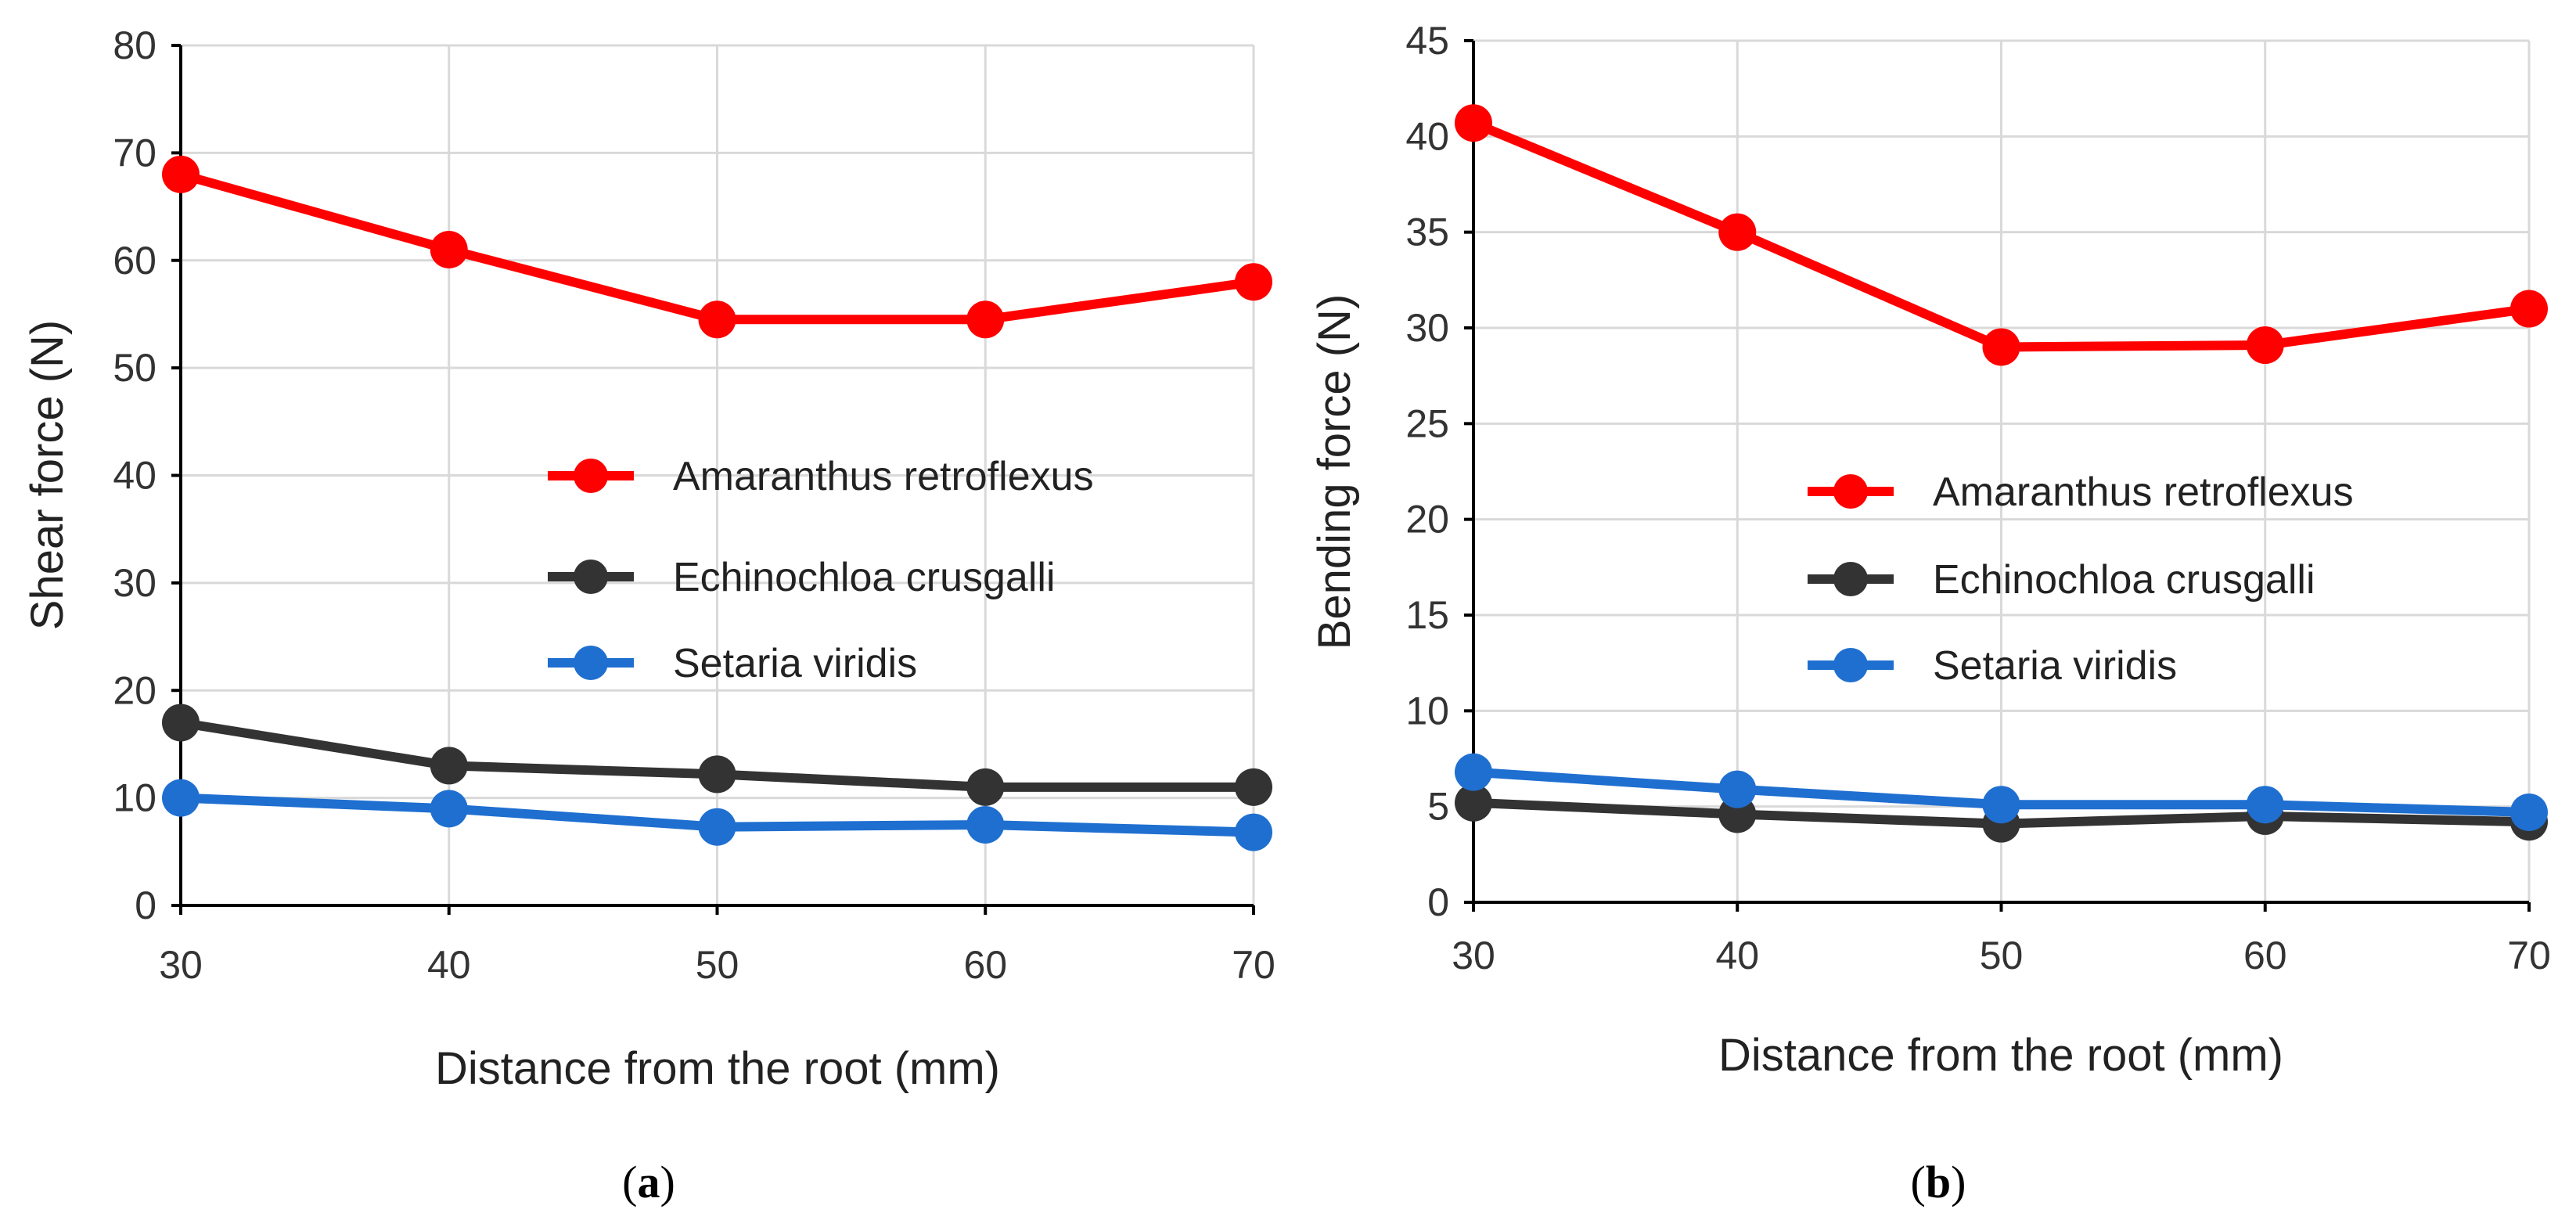 Image resolution: width=2576 pixels, height=1220 pixels. I want to click on caption-letter: a, so click(649, 1182).